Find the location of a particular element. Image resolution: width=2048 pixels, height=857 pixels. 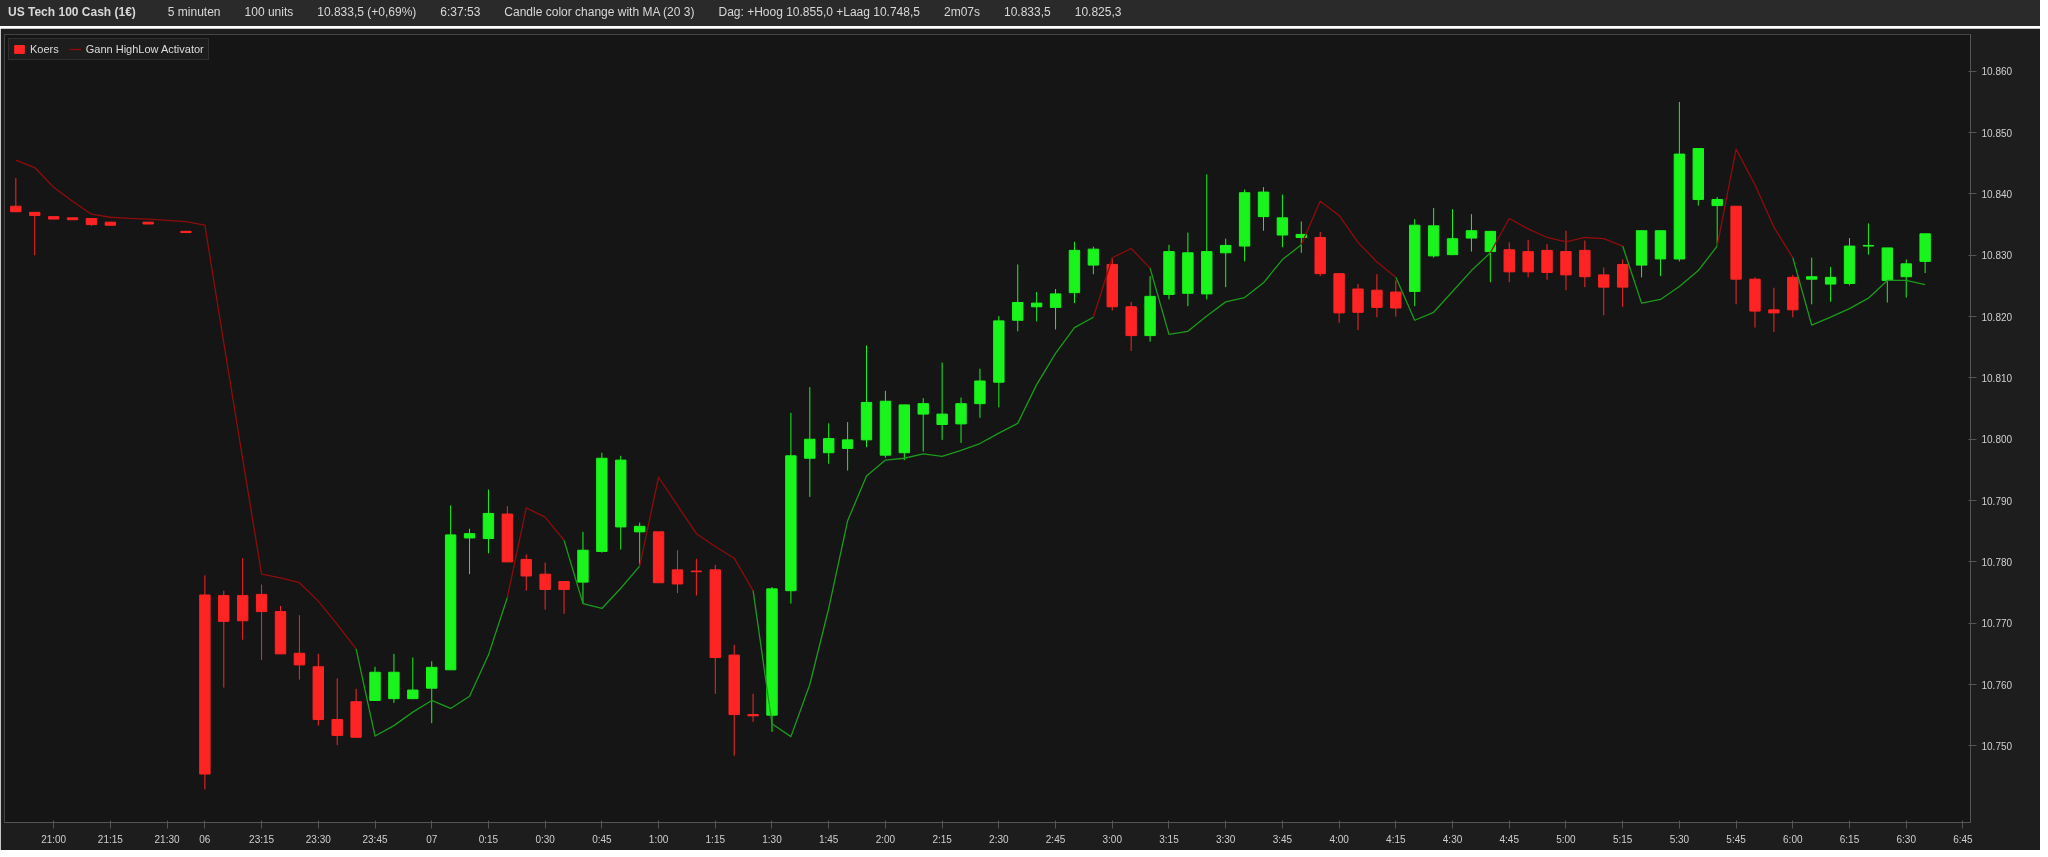

x-tick-label: 3:30 is located at coordinates (1225, 839).